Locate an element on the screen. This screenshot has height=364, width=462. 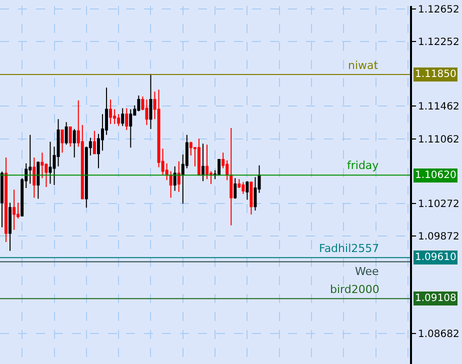
ref-line-label: Fadhil2557 is located at coordinates (349, 248).